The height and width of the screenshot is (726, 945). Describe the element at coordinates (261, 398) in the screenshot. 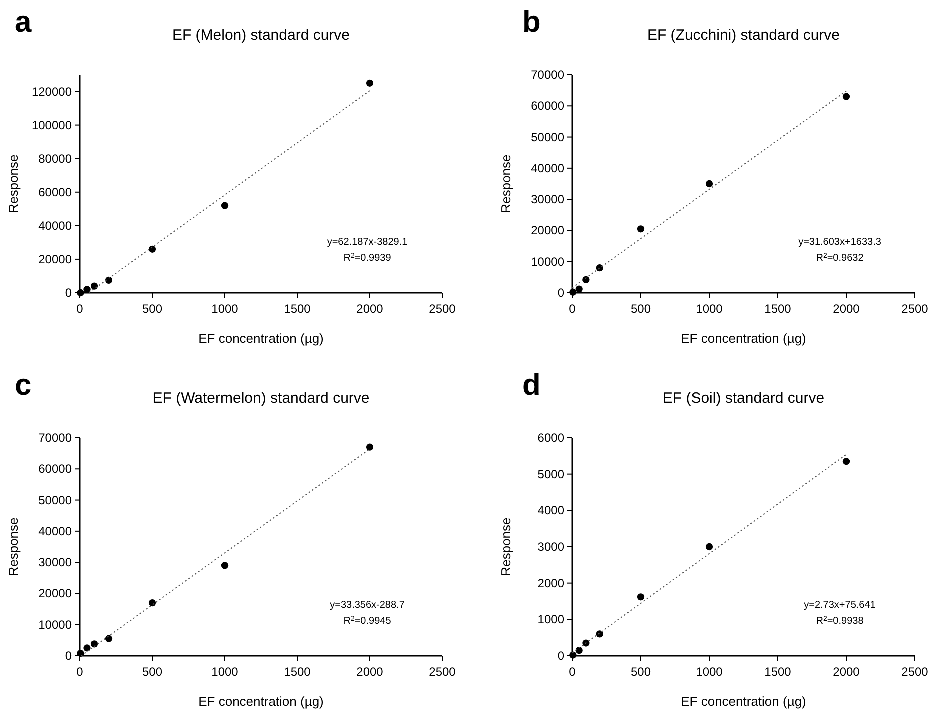

I see `chart-title: EF (Watermelon) standard curve` at that location.